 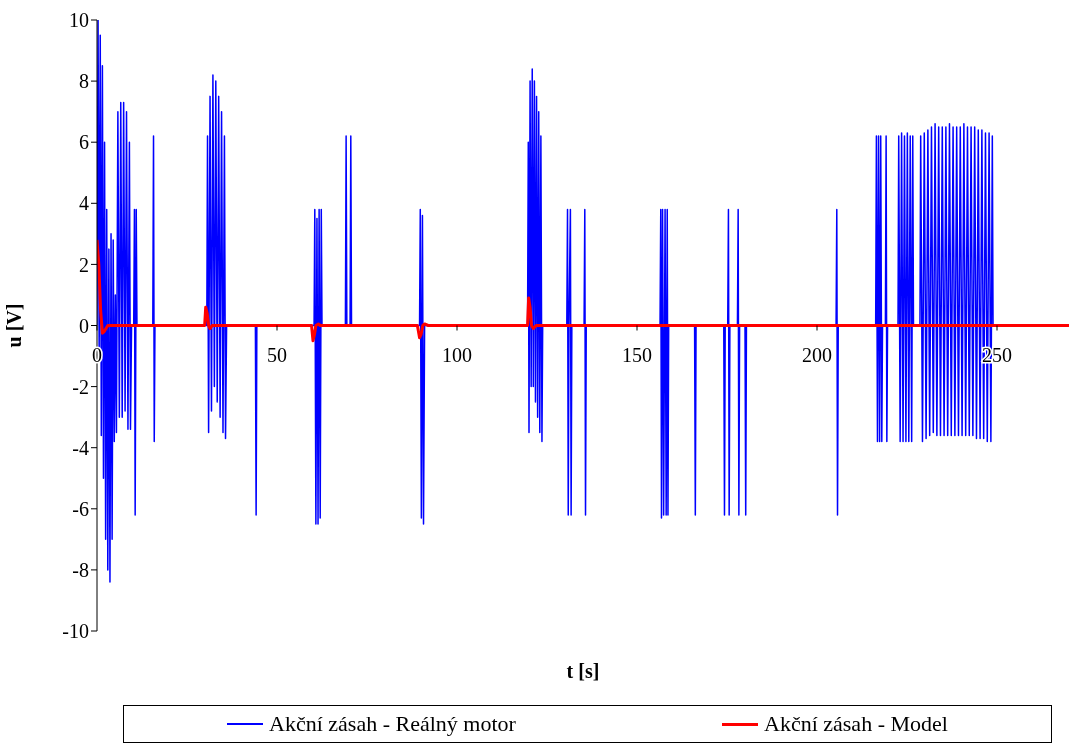 What do you see at coordinates (80, 570) in the screenshot?
I see `y-tick-label: -8` at bounding box center [80, 570].